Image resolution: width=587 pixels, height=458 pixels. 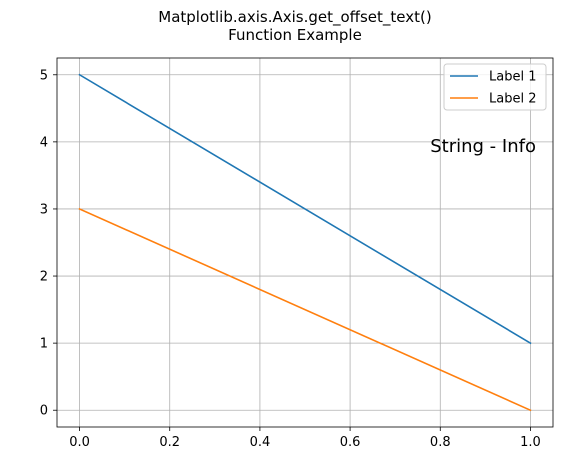 I want to click on chart-title-line-2: Function Example, so click(x=295, y=35).